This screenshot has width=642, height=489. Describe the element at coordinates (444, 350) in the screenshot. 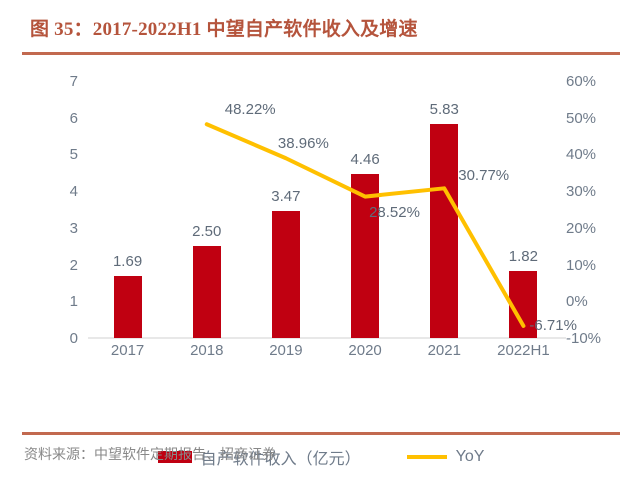

I see `x-axis-tick: 2021` at that location.